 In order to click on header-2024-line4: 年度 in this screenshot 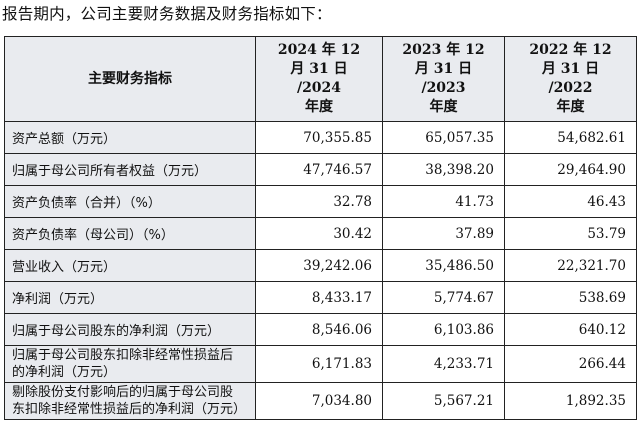, I will do `click(319, 107)`.